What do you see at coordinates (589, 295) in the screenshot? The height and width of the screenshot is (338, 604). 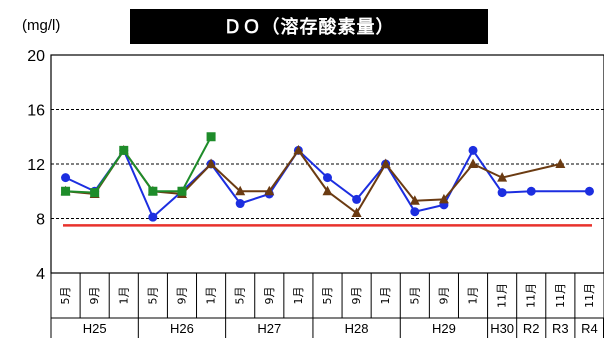 I see `x-tick-label-18: 11月` at bounding box center [589, 295].